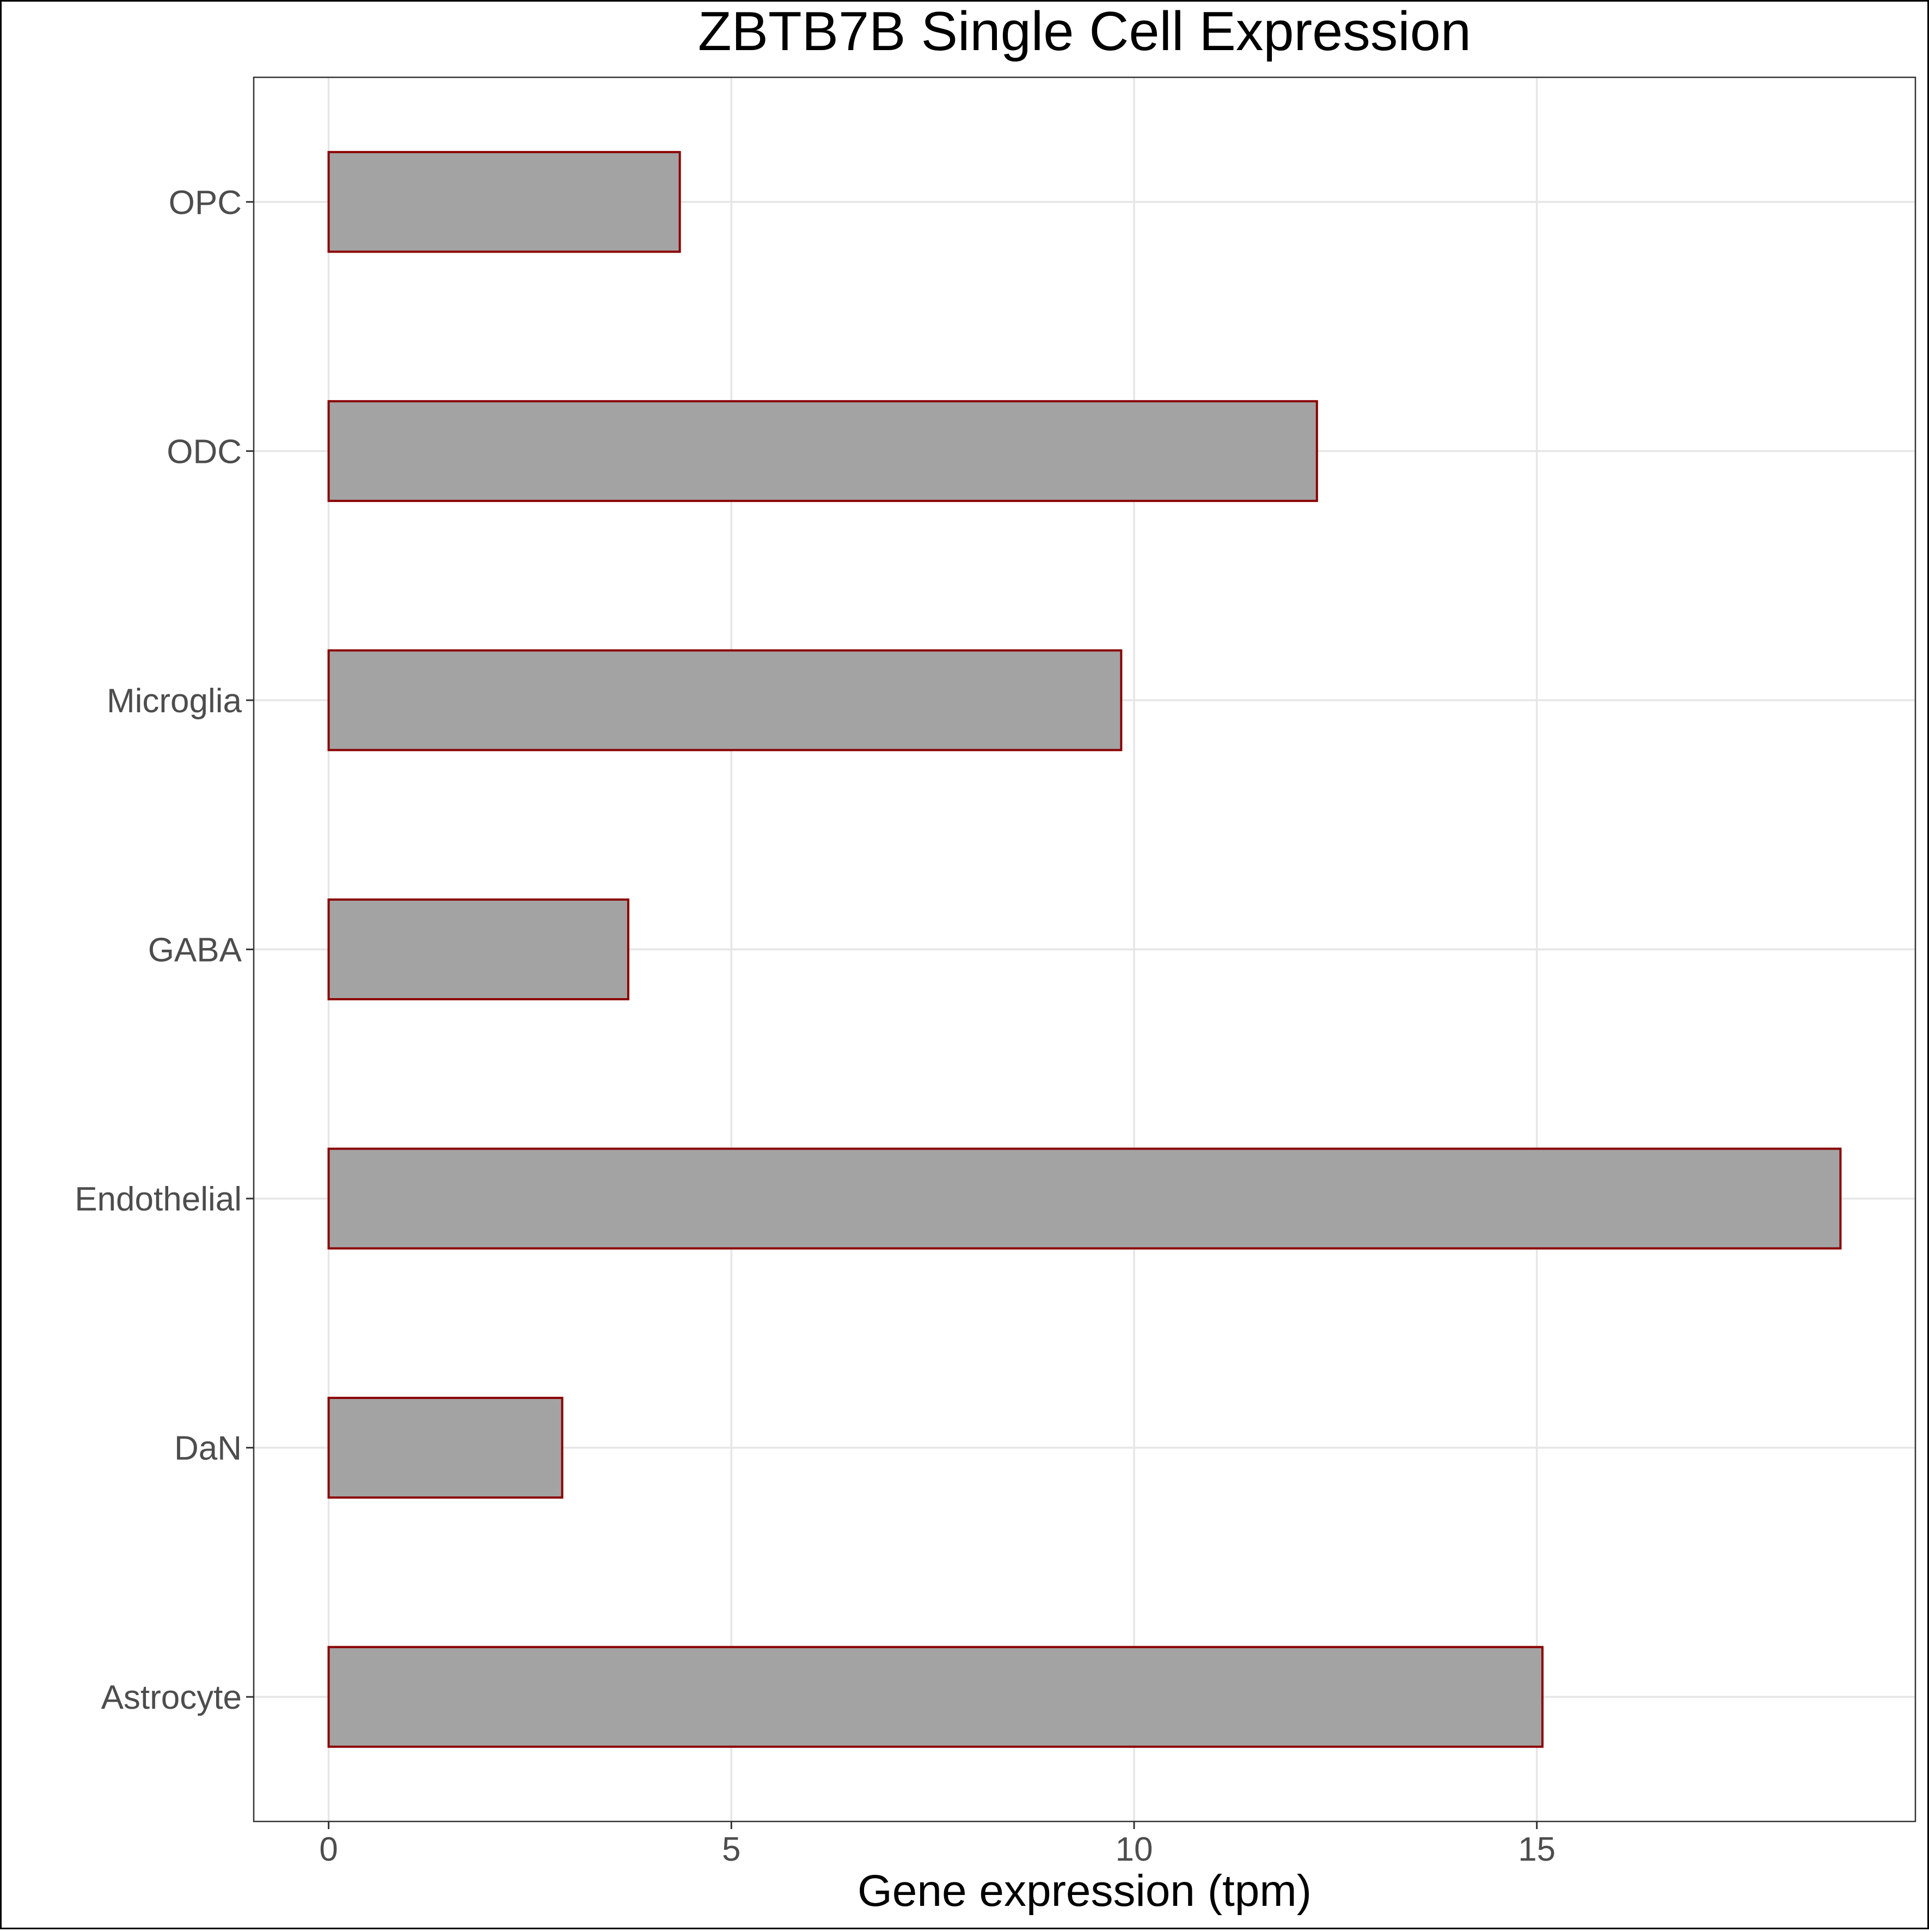 The width and height of the screenshot is (1929, 1932). What do you see at coordinates (208, 1449) in the screenshot?
I see `y-tick-label: DaN` at bounding box center [208, 1449].